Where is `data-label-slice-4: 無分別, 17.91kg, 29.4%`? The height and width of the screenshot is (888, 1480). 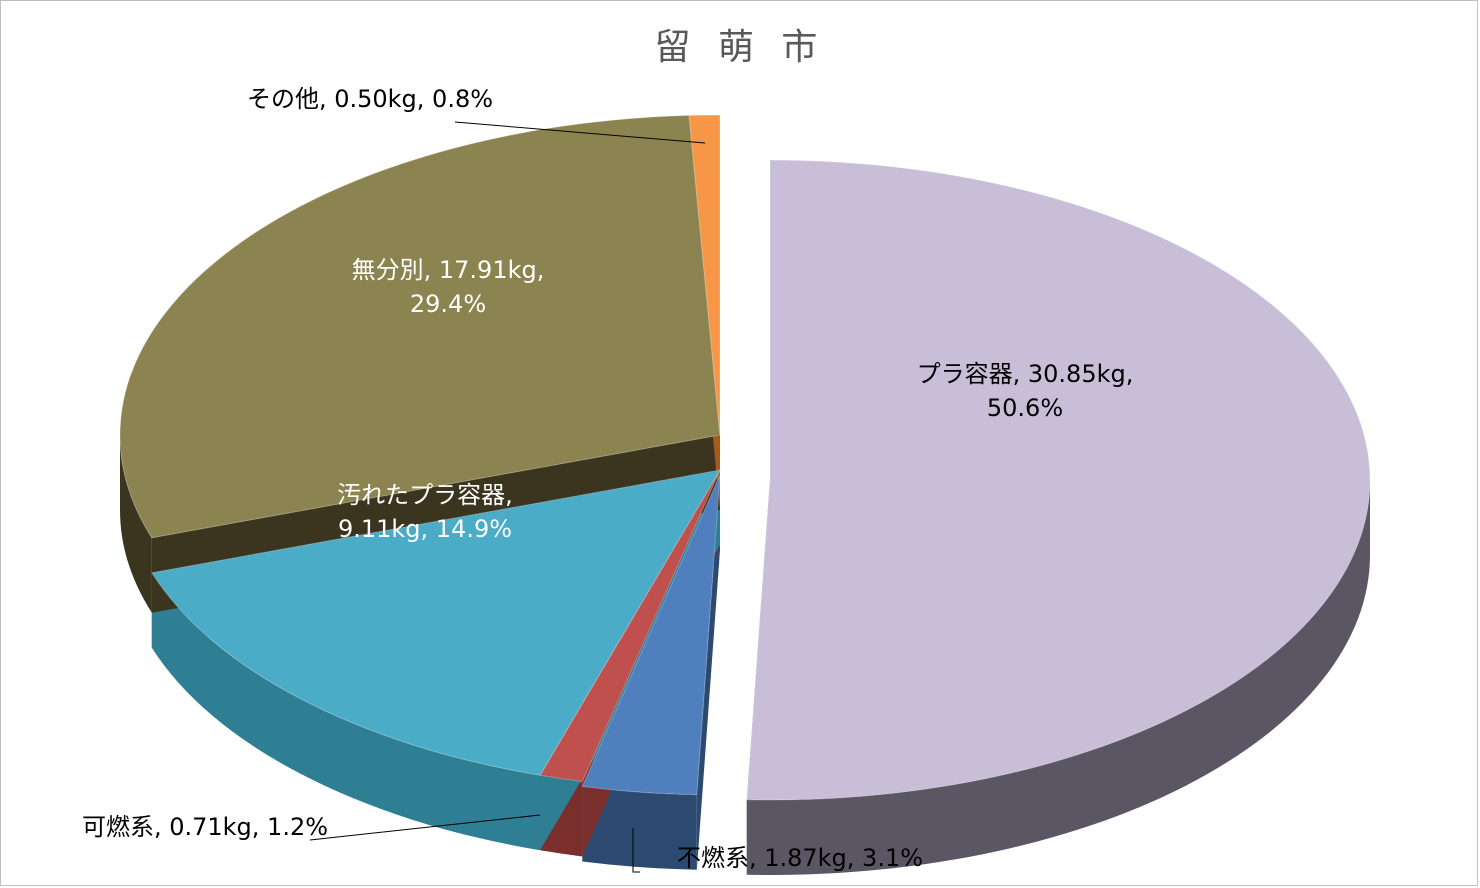
data-label-slice-4: 無分別, 17.91kg, 29.4% is located at coordinates (448, 287).